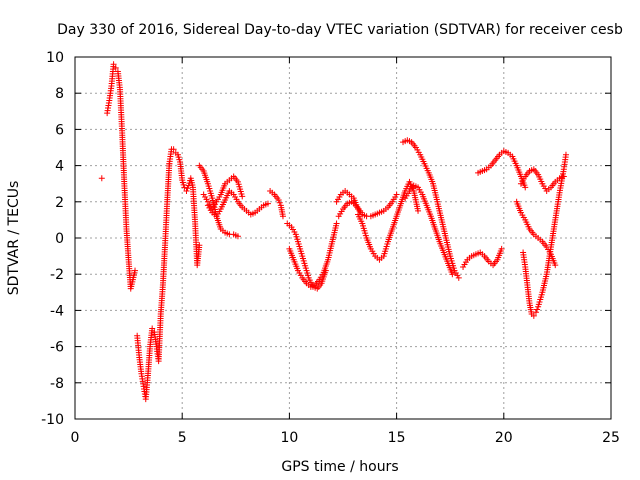 This screenshot has height=480, width=640. Describe the element at coordinates (57, 348) in the screenshot. I see `y-tick-label: -6` at that location.